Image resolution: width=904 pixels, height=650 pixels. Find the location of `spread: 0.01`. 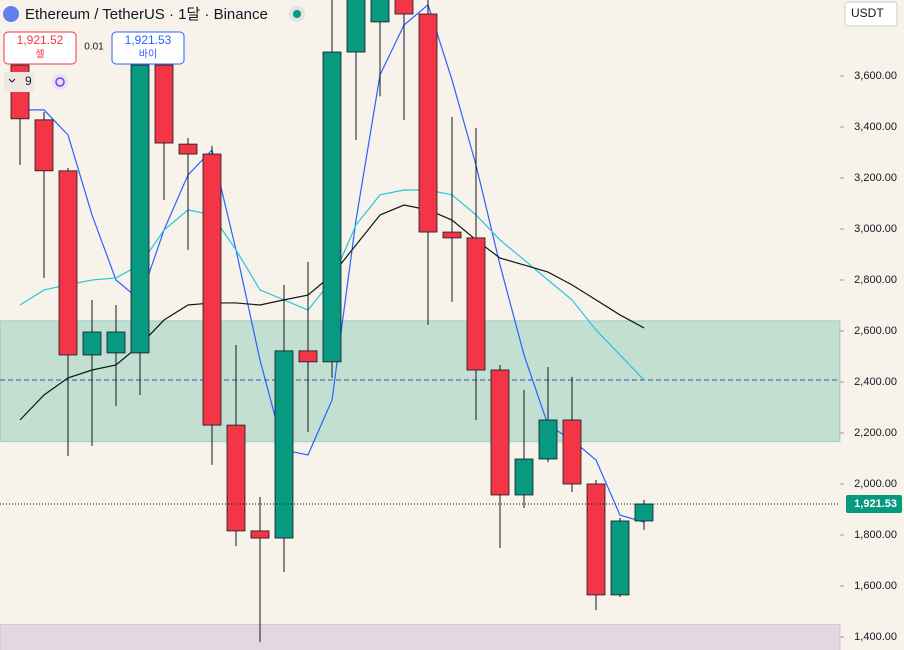

spread: 0.01 is located at coordinates (94, 47).